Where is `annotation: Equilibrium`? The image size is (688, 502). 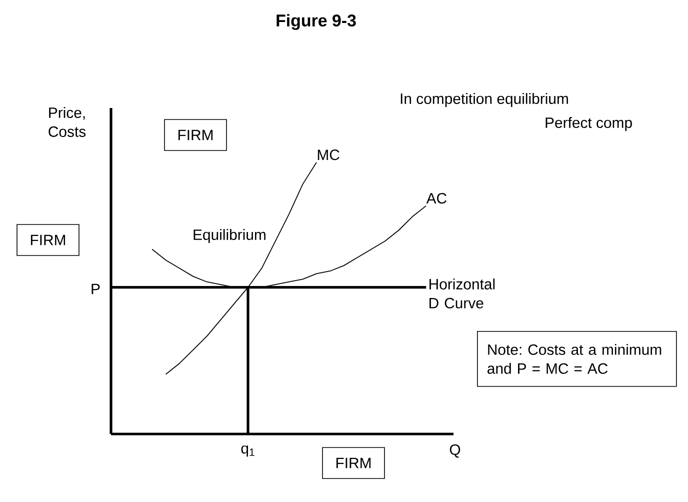
annotation: Equilibrium is located at coordinates (230, 236).